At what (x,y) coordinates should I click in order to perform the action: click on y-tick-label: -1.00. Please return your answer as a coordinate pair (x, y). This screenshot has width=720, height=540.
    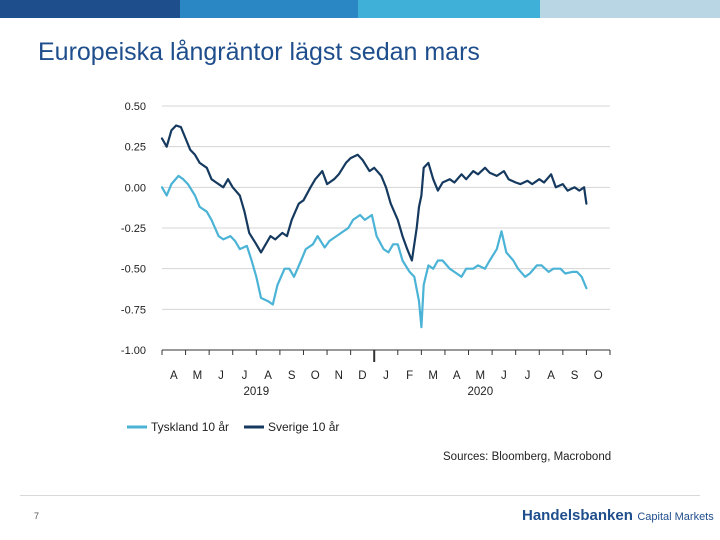
    Looking at the image, I should click on (133, 351).